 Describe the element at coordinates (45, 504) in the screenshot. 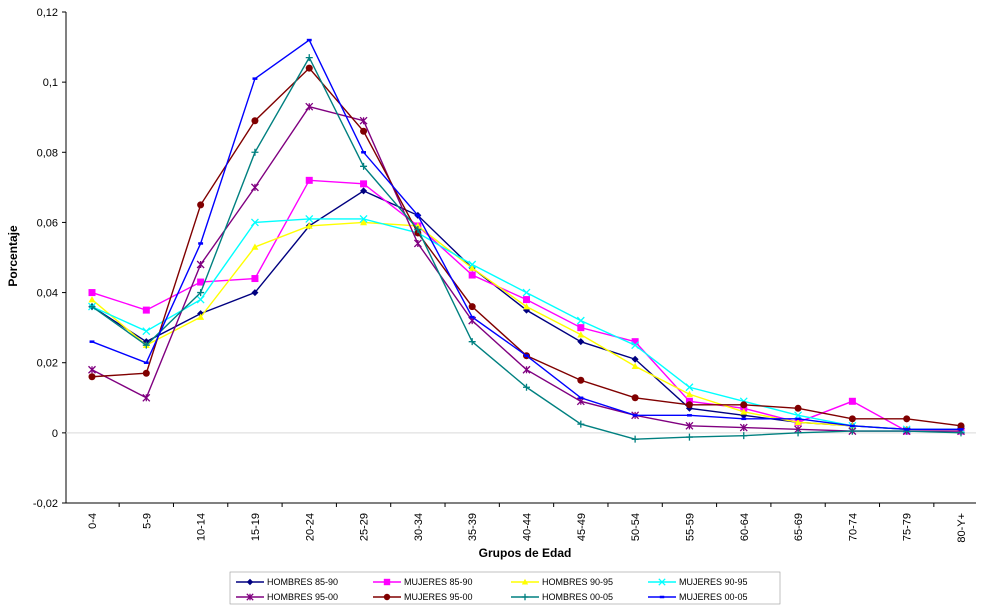

I see `y-tick-label: -0,02` at that location.